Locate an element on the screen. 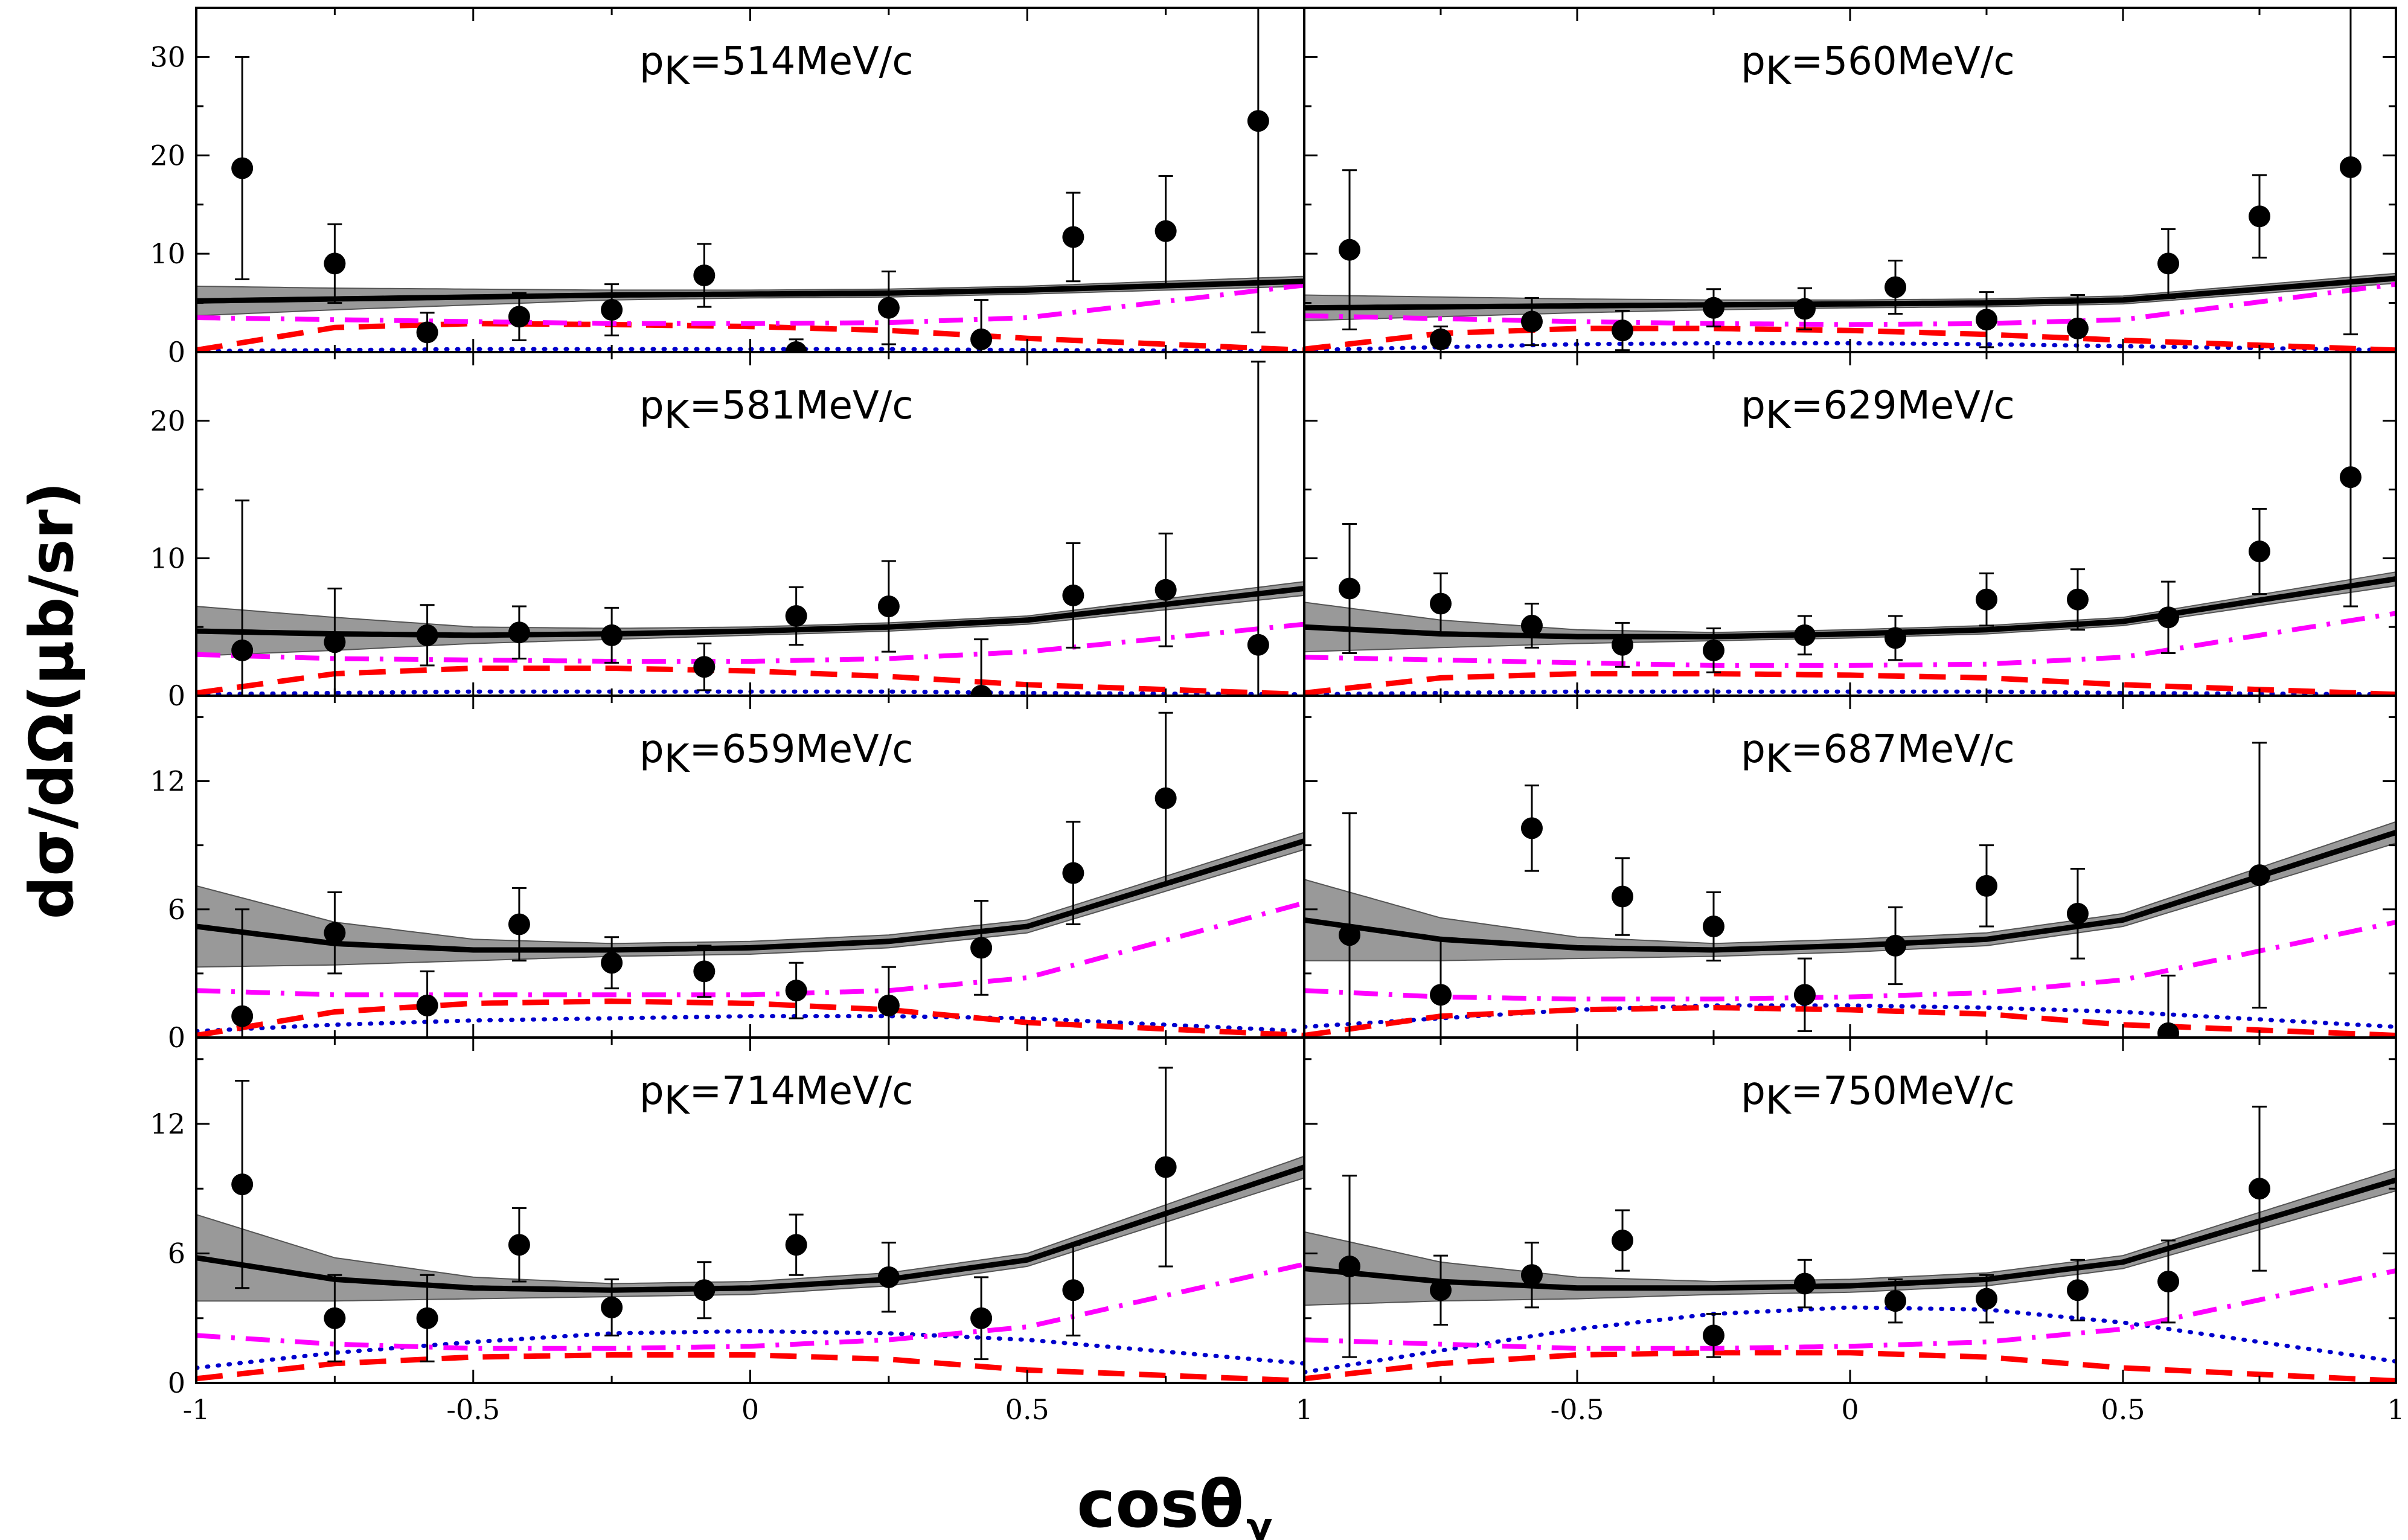  panel-label-value: =514MeV/c is located at coordinates (802, 61).